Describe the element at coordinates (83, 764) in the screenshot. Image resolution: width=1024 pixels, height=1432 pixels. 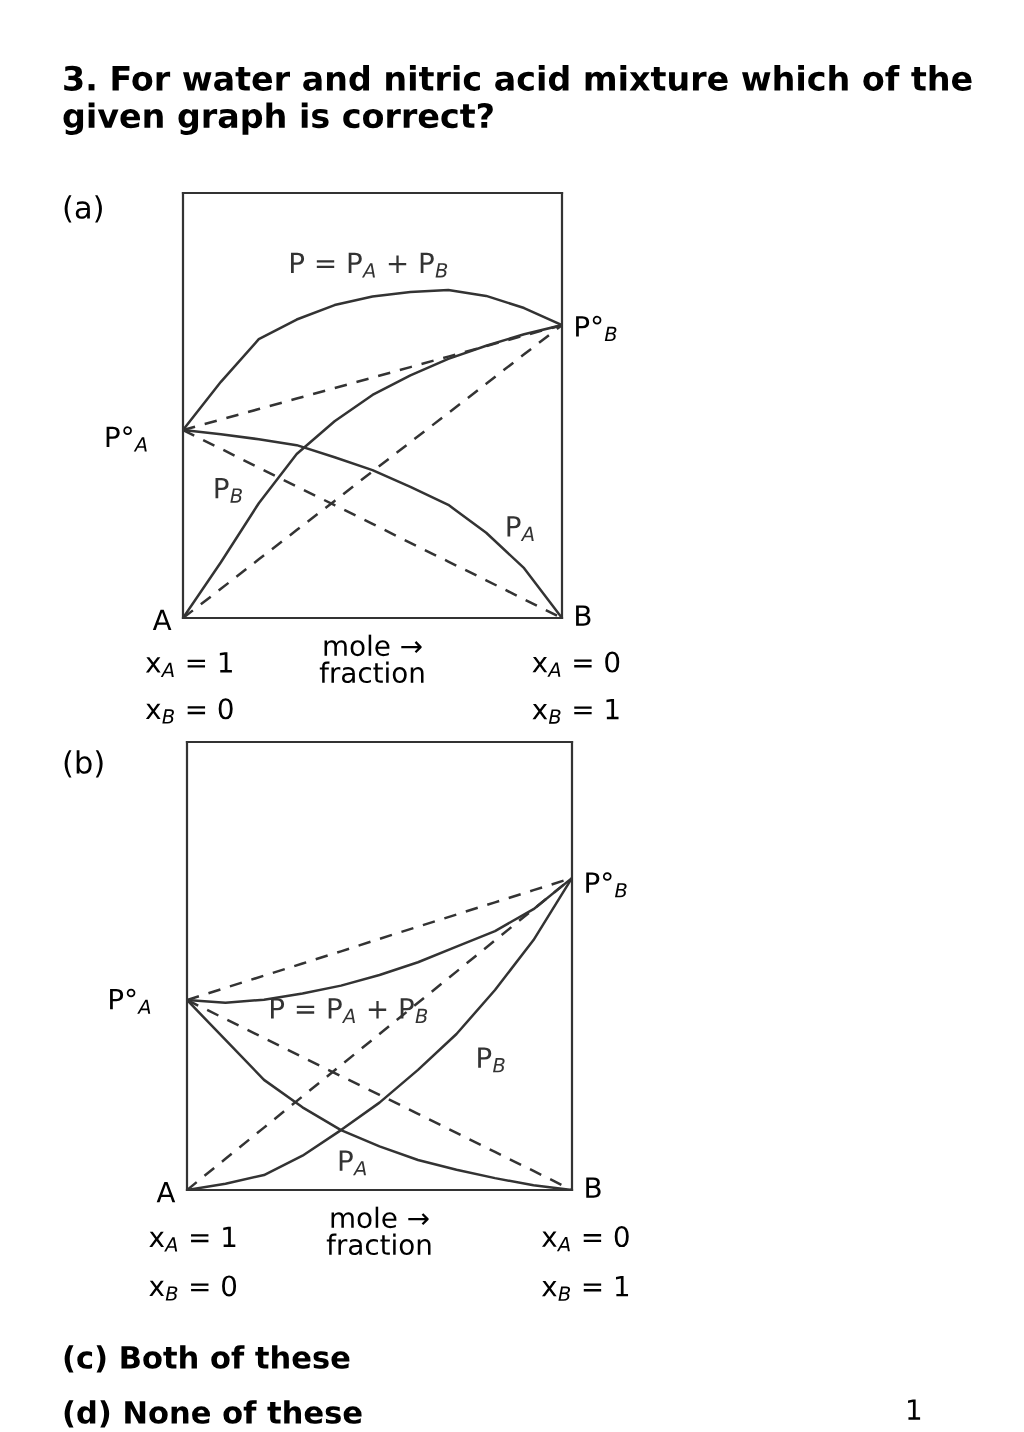
I see `chart-title: (b)` at that location.